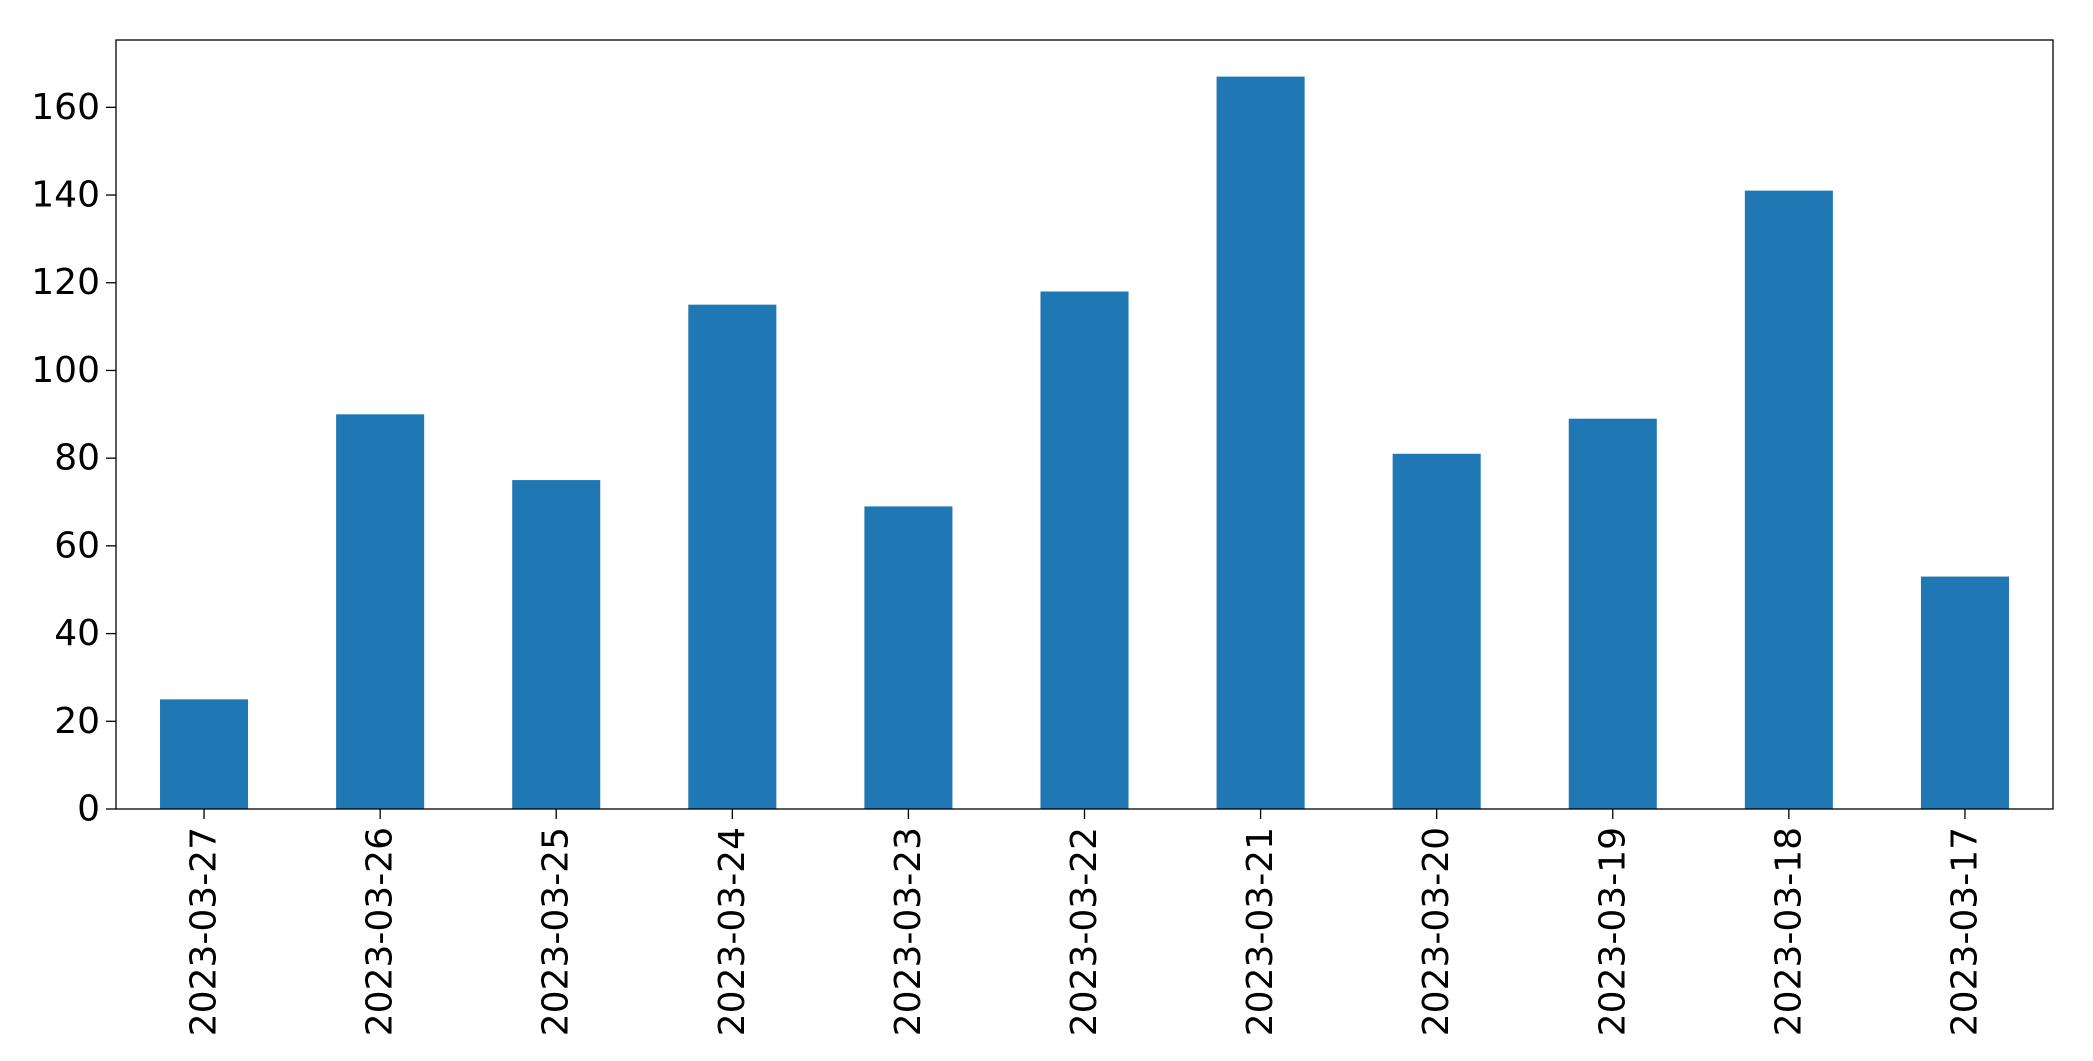 The height and width of the screenshot is (1061, 2093). What do you see at coordinates (77, 633) in the screenshot?
I see `y-tick-label: 40` at bounding box center [77, 633].